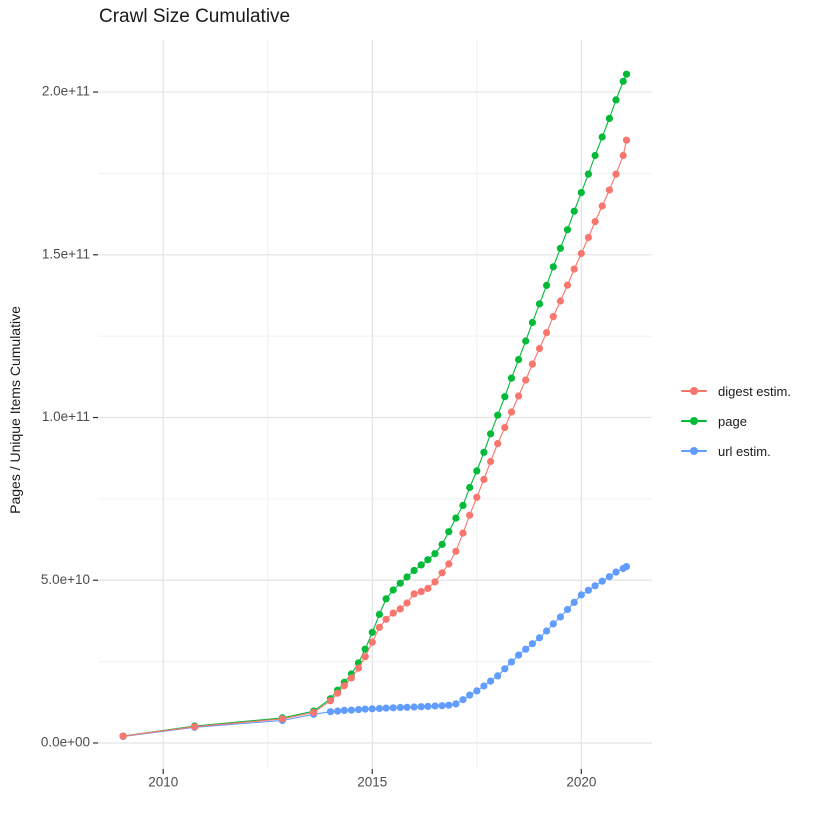 Image resolution: width=826 pixels, height=827 pixels. Describe the element at coordinates (754, 391) in the screenshot. I see `legend-label: digest estim.` at that location.